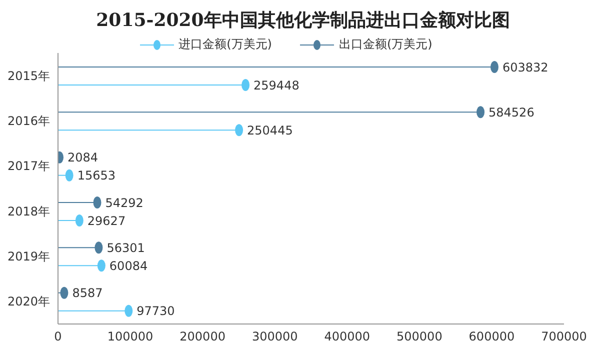 The height and width of the screenshot is (364, 606). Describe the element at coordinates (130, 337) in the screenshot. I see `x-tick-label: 100000` at that location.